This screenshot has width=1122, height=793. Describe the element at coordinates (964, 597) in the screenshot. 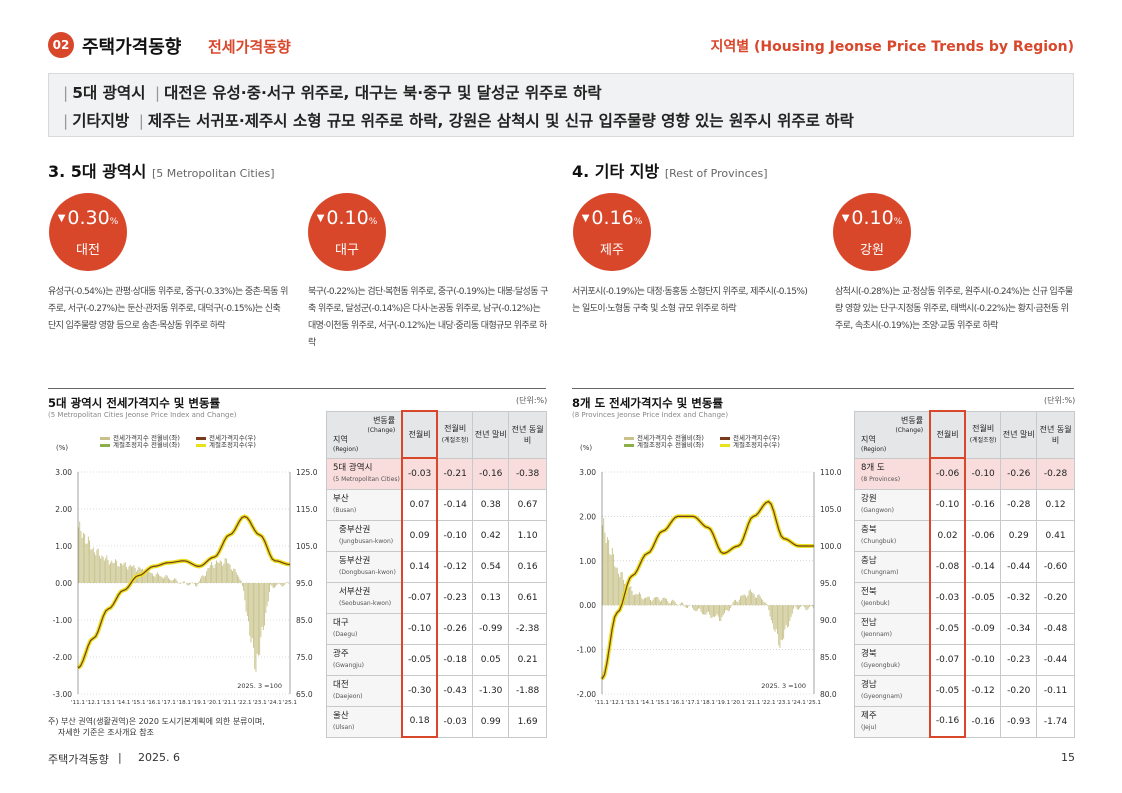

I see `table-row: 전북 (Jeonbuk) -0.03 -0.05 -0.32 -0.20` at that location.